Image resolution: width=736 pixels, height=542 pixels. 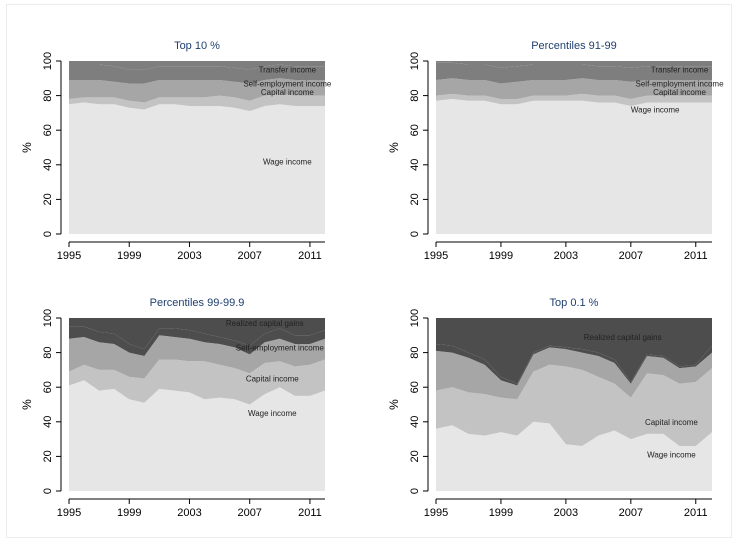 What do you see at coordinates (197, 341) in the screenshot?
I see `area-realized` at bounding box center [197, 341].